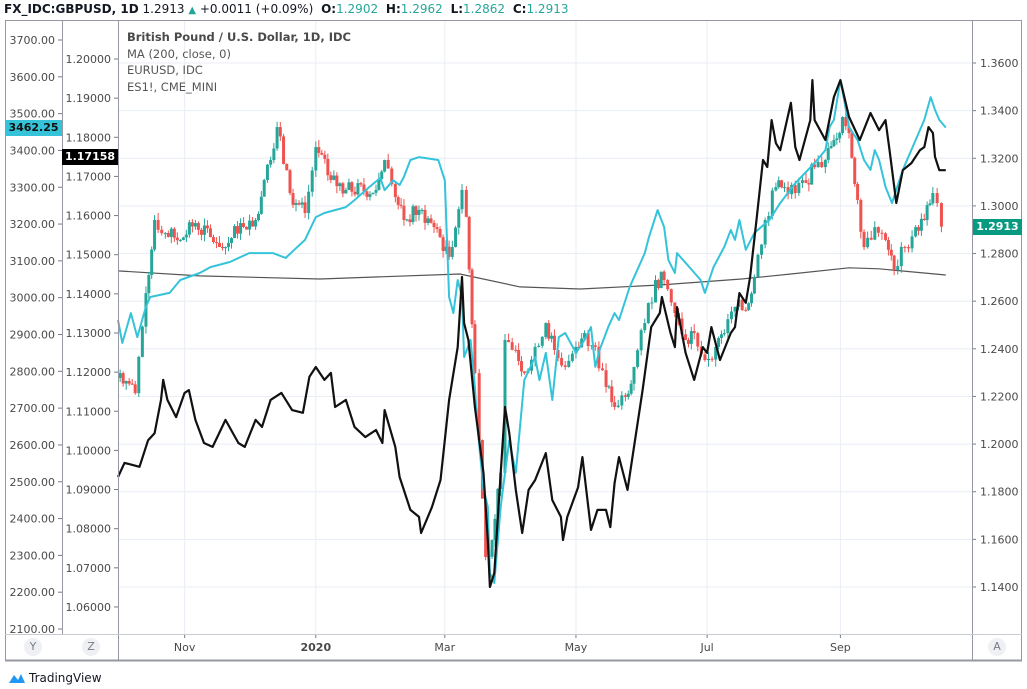  What do you see at coordinates (33, 445) in the screenshot?
I see `es-tick-label: 2600.00` at bounding box center [33, 445].